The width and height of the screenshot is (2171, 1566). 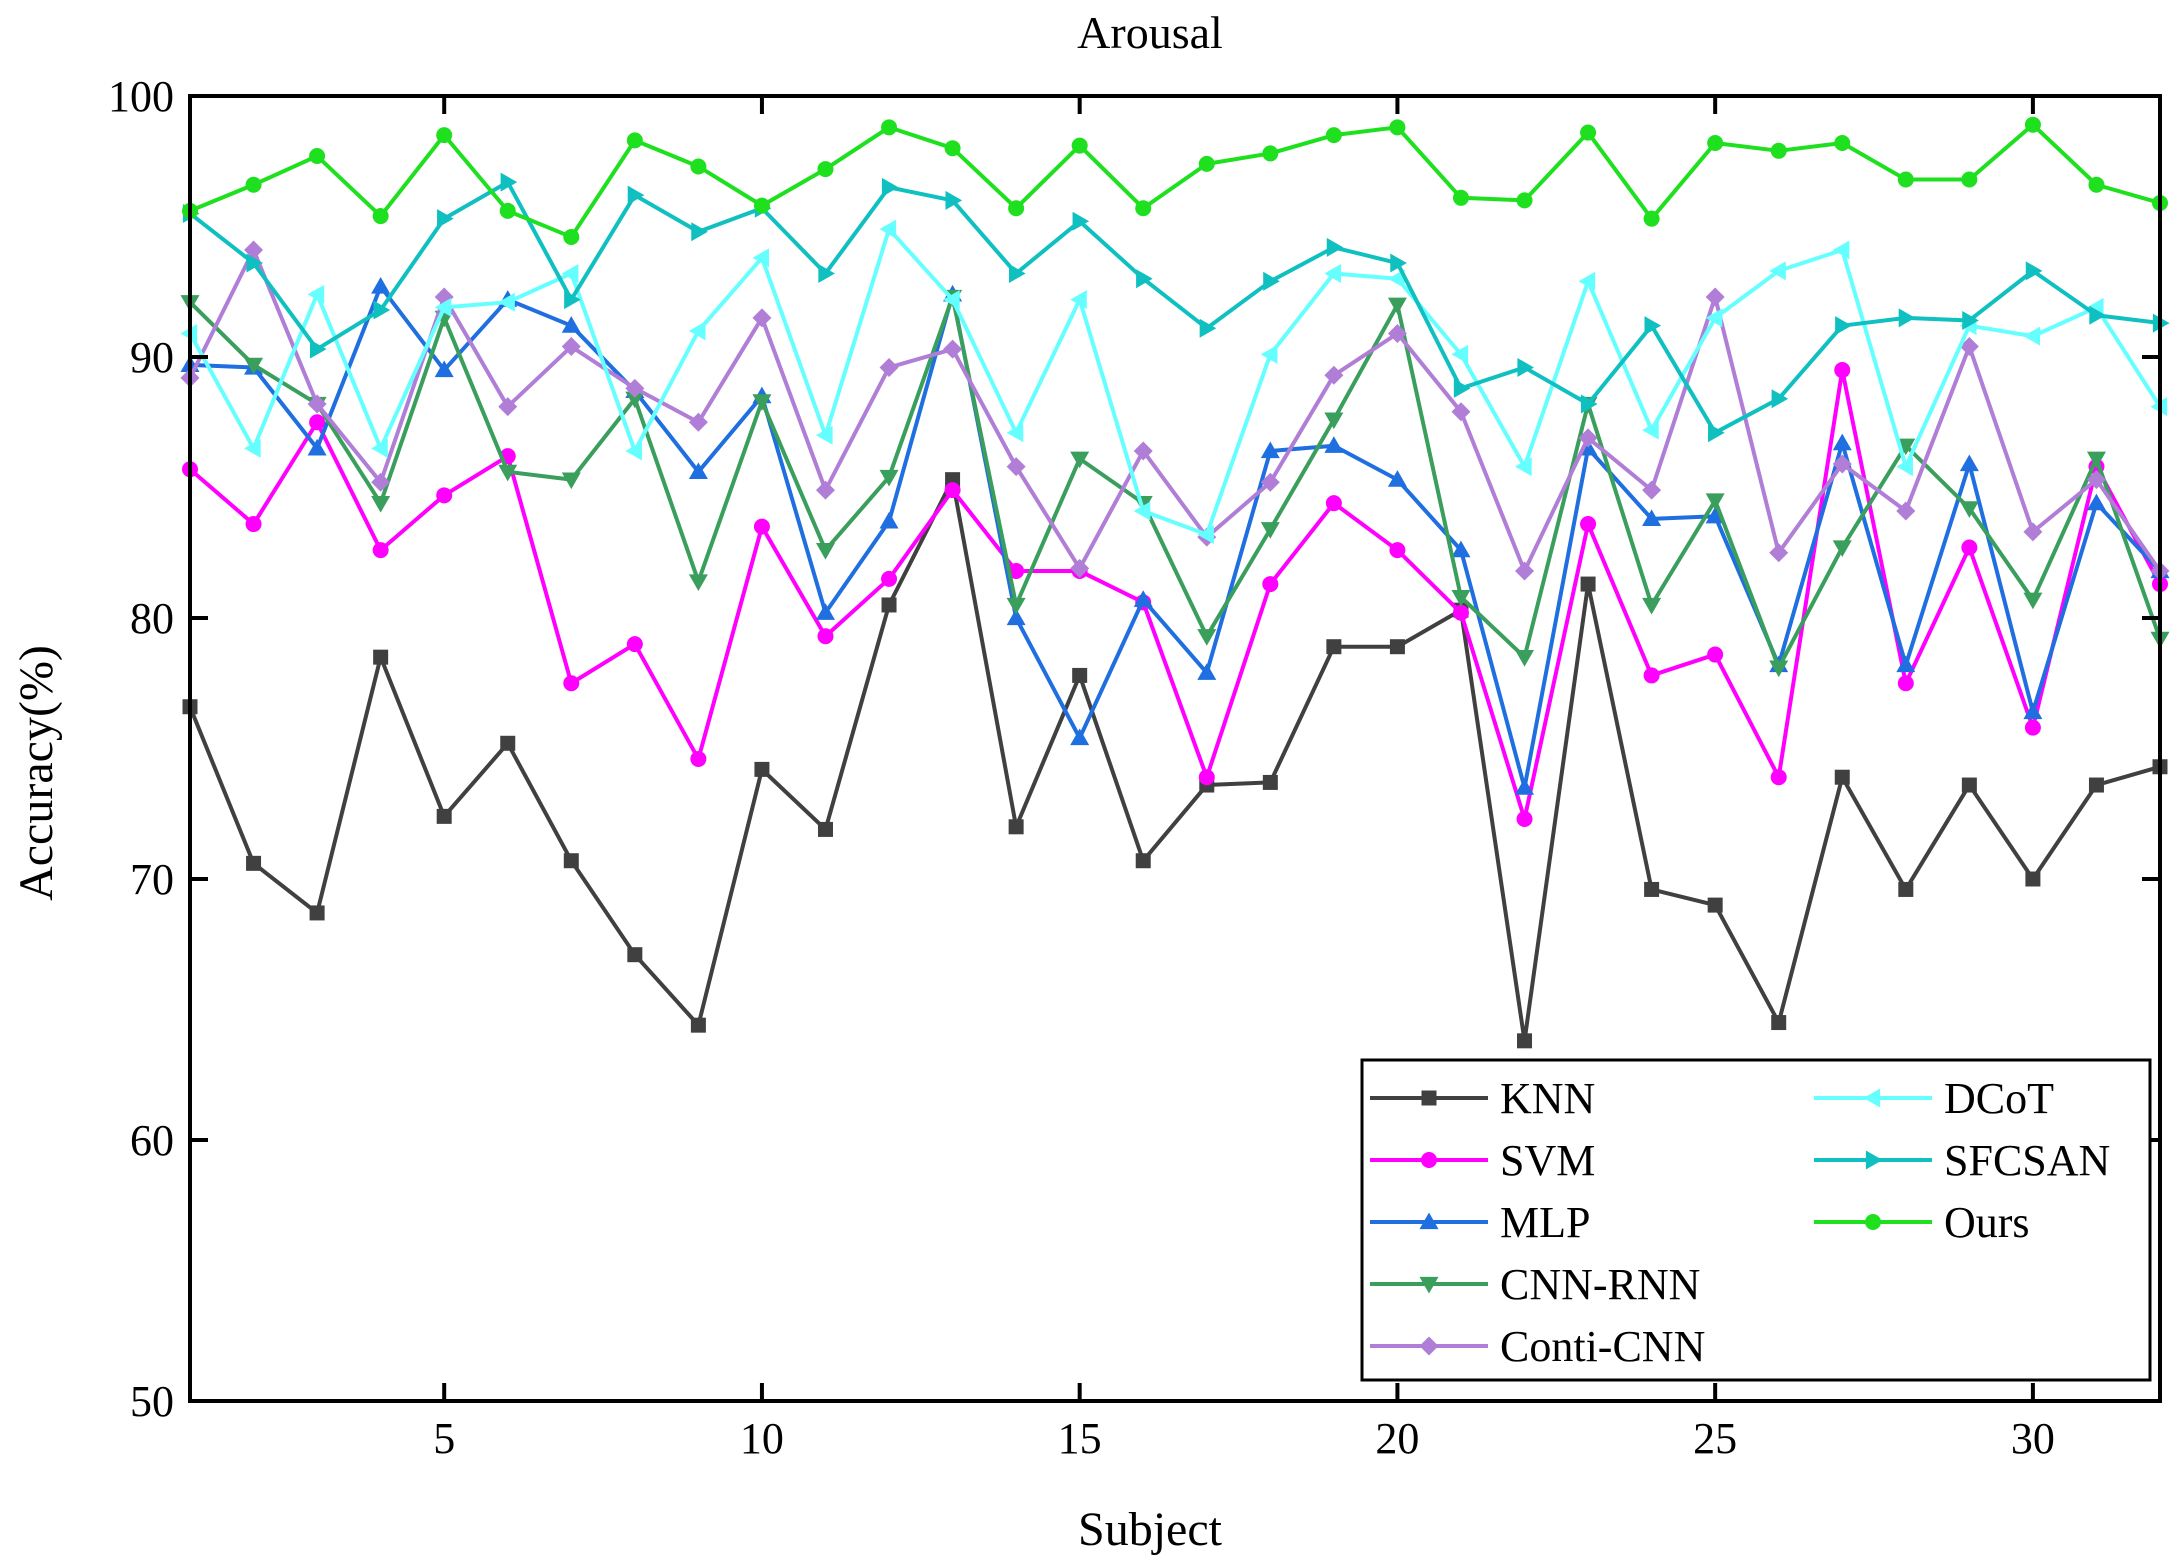 What do you see at coordinates (1999, 1098) in the screenshot?
I see `legend-label: DCoT` at bounding box center [1999, 1098].